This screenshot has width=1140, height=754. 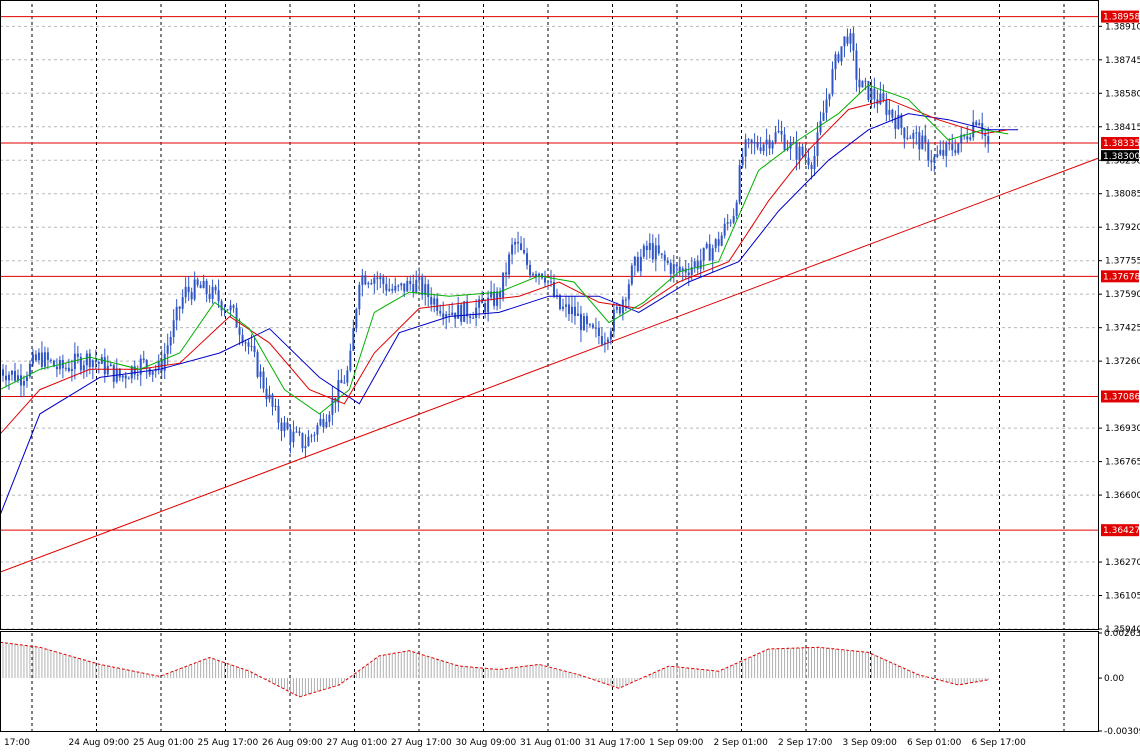 I want to click on indicator-panel-border, so click(x=549, y=681).